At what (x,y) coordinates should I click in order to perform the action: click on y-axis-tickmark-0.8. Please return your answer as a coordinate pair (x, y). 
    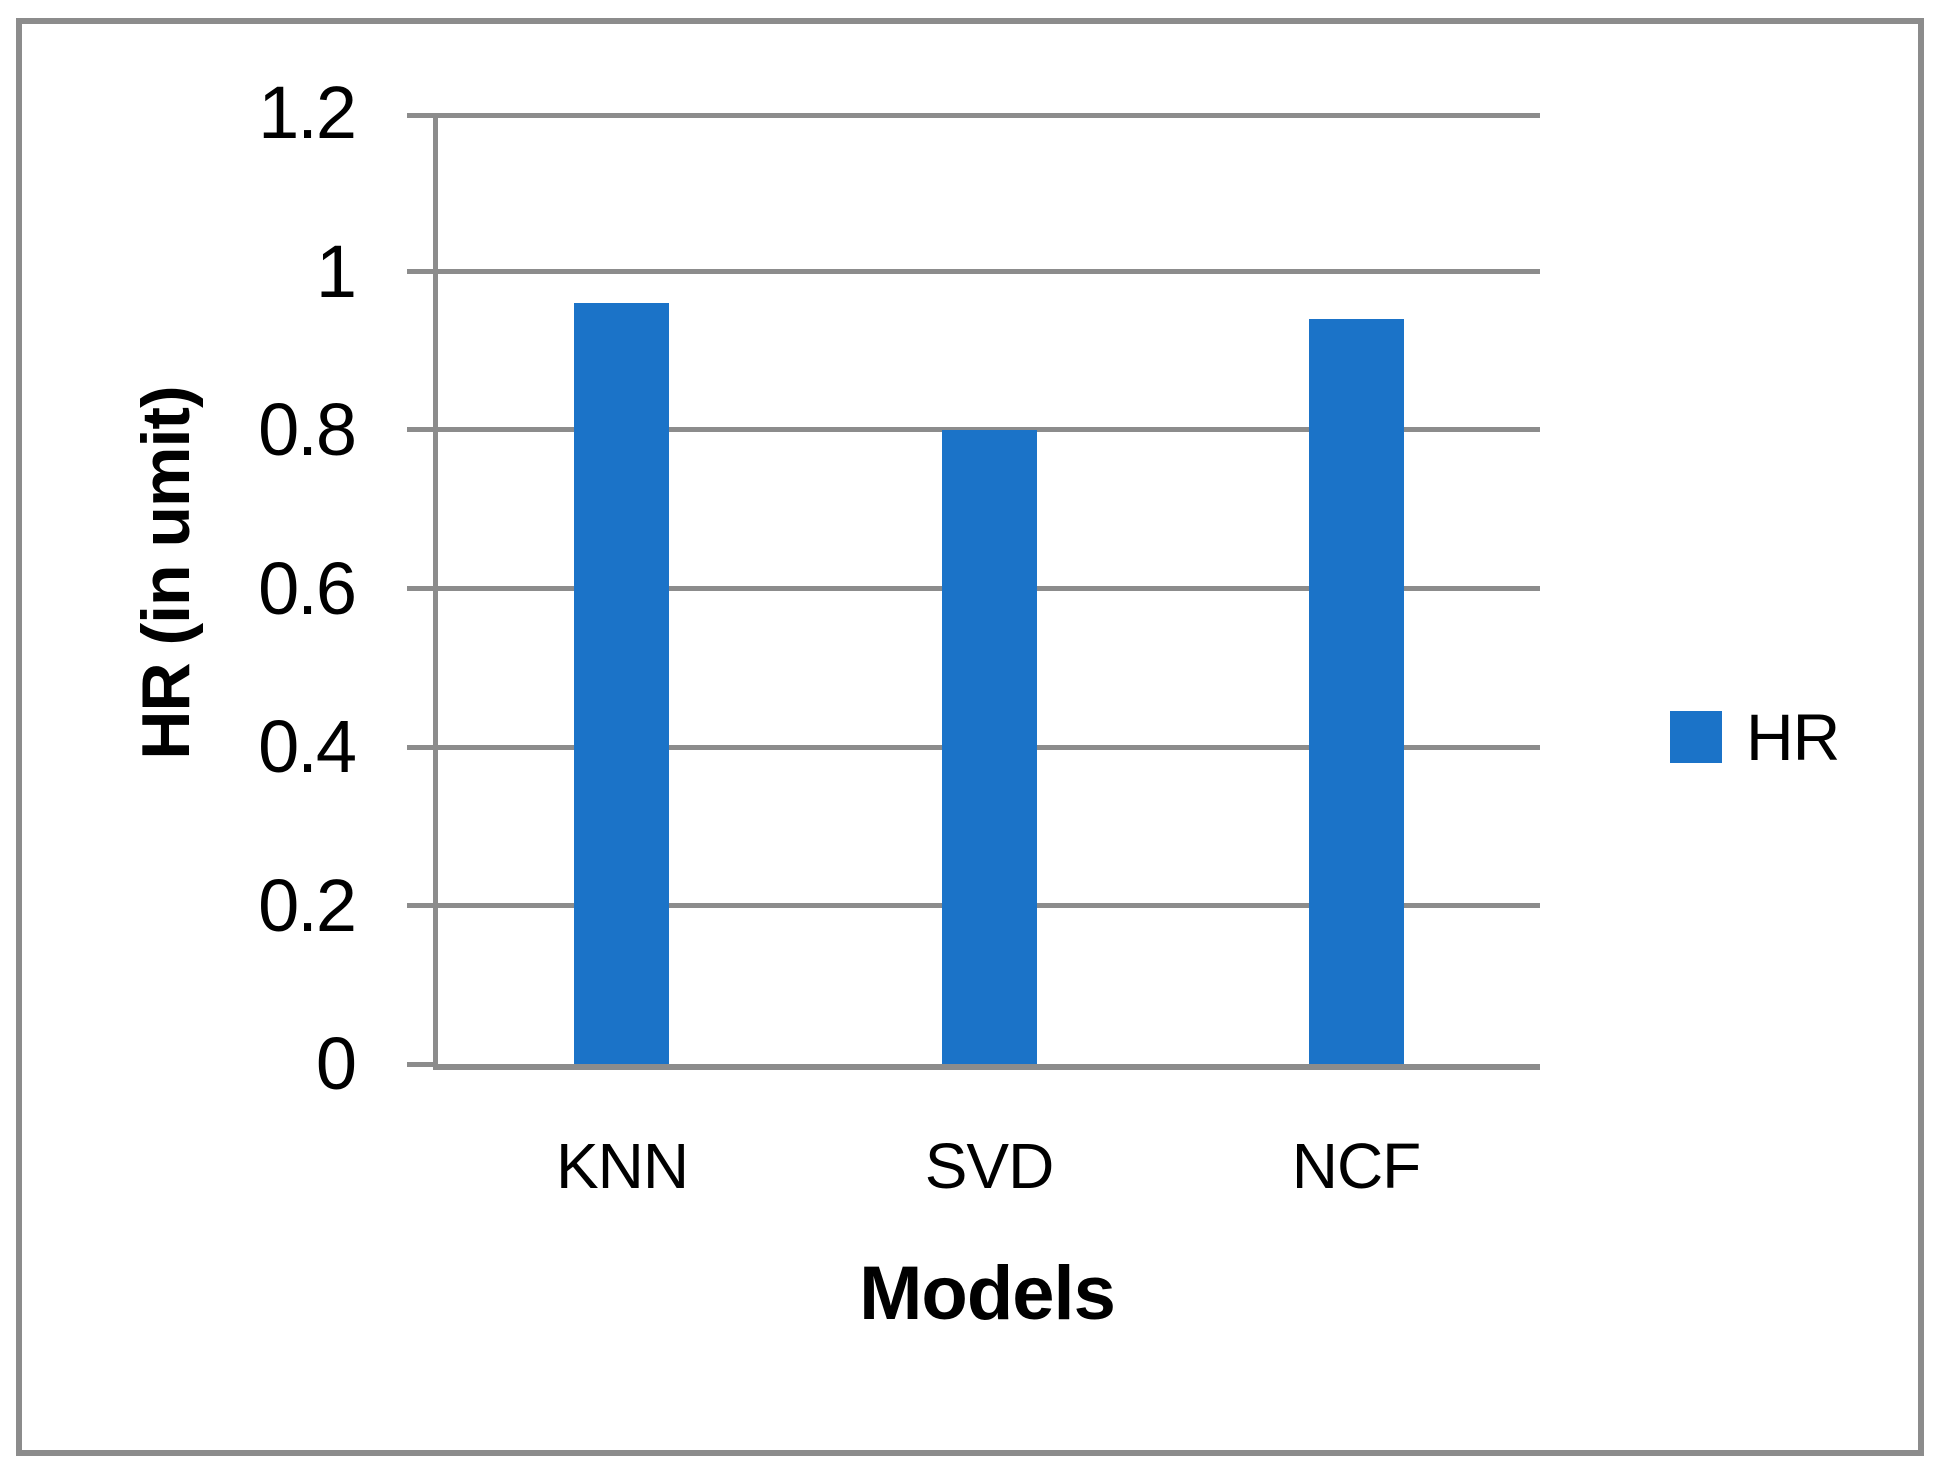
    Looking at the image, I should click on (422, 429).